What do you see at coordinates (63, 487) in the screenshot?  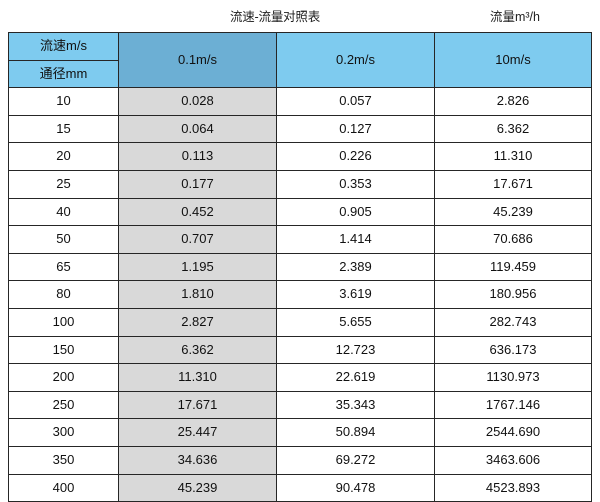 I see `cell-nominal-diameter: 400` at bounding box center [63, 487].